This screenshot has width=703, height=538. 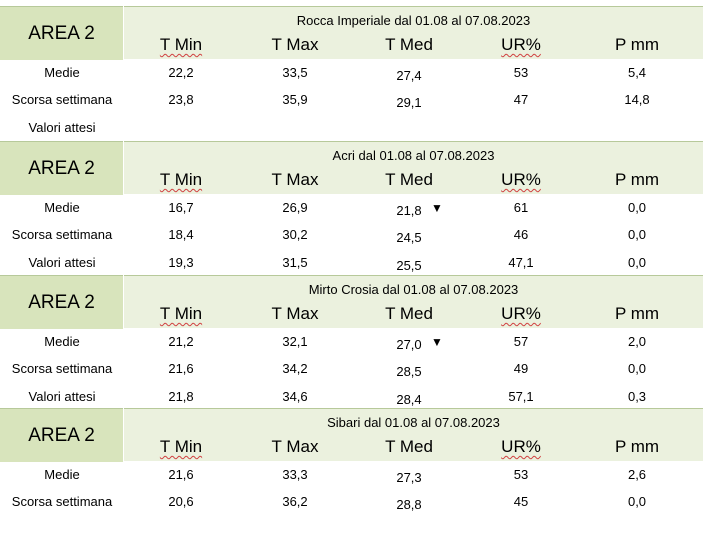 I want to click on table-cell: 32,1, so click(x=295, y=341).